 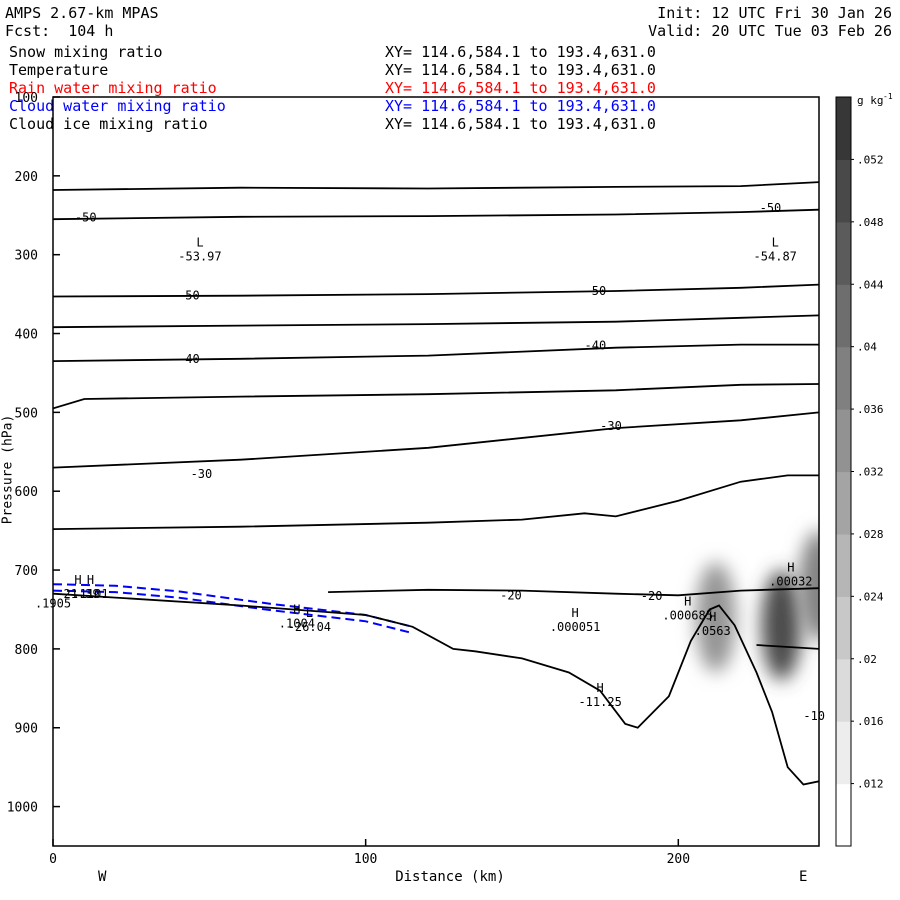 What do you see at coordinates (53, 604) in the screenshot?
I see `extremum-value: .1905` at bounding box center [53, 604].